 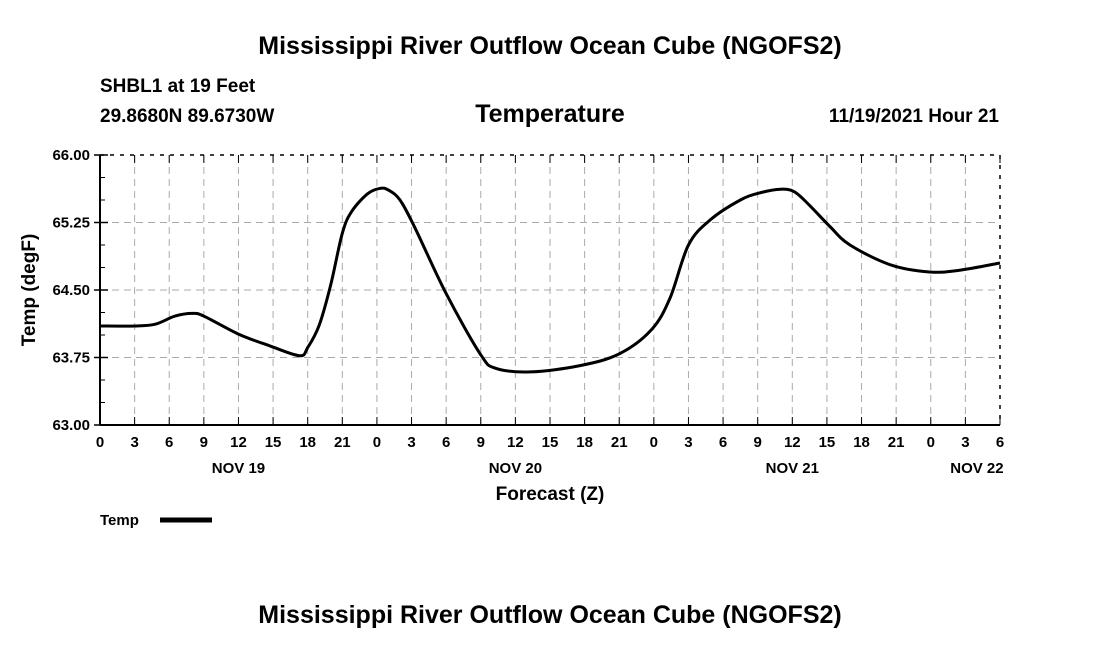 I want to click on location-label: 29.8680N 89.6730W, so click(x=187, y=116).